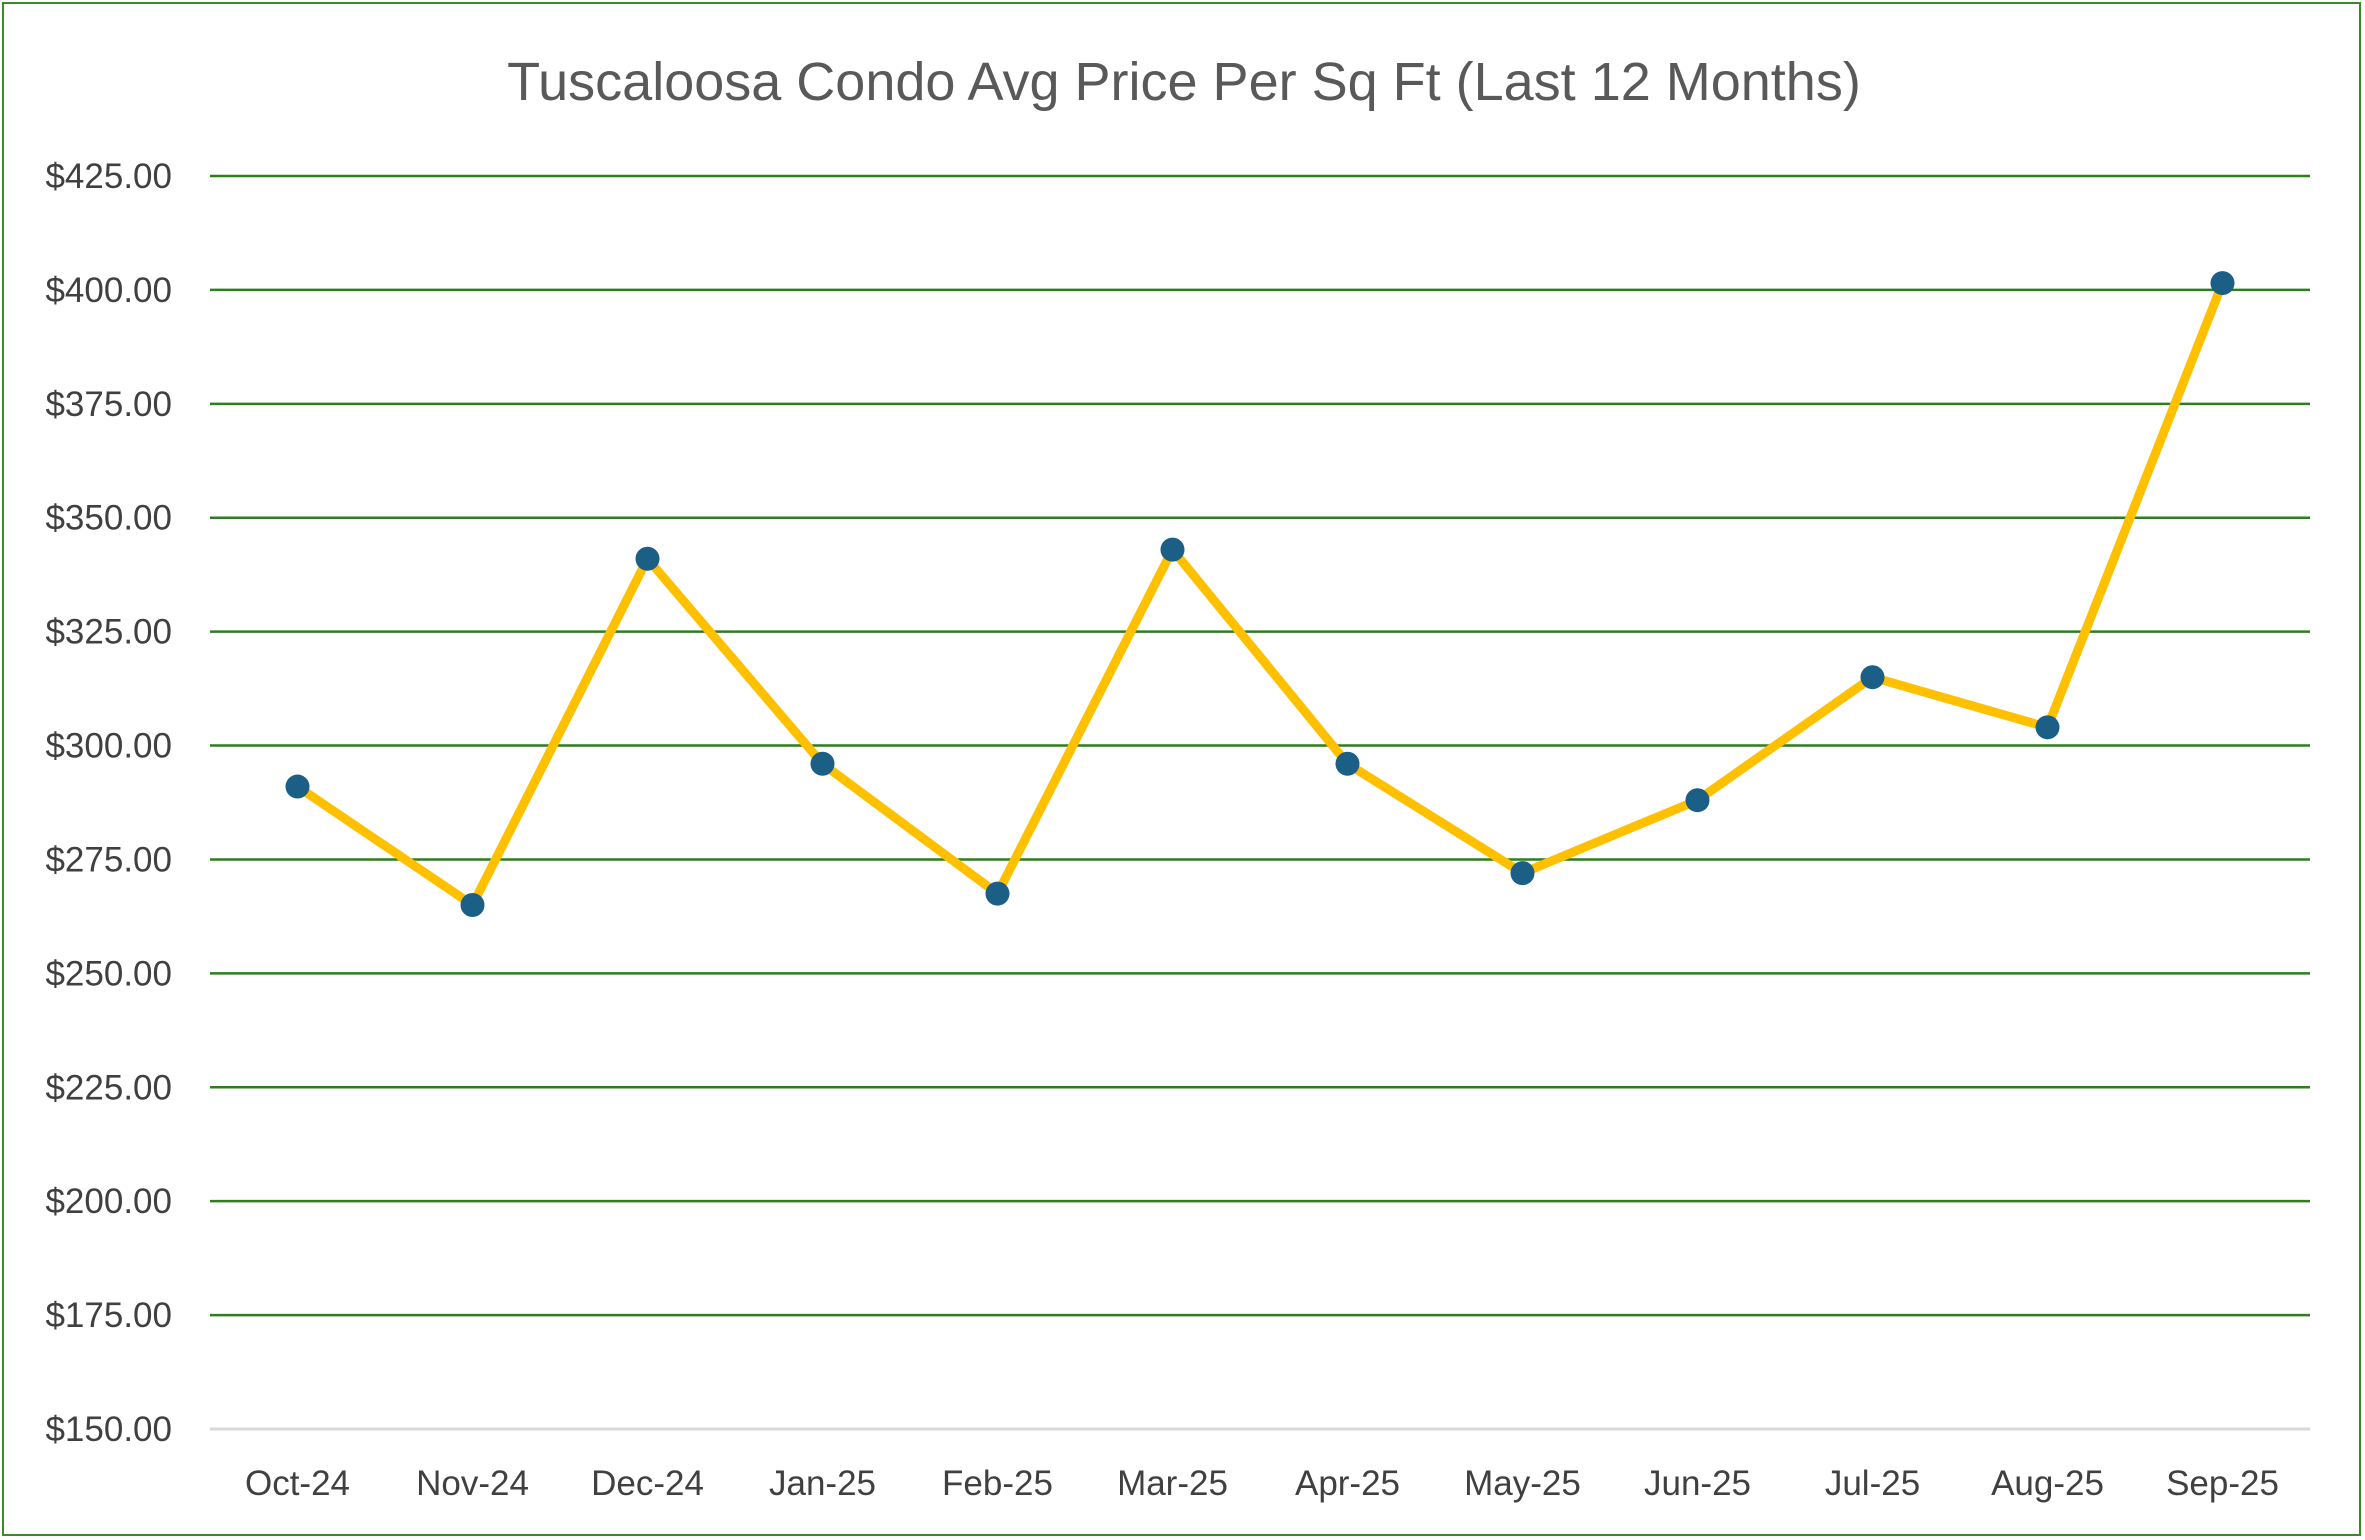  What do you see at coordinates (108, 746) in the screenshot?
I see `y-tick-label: $300.00` at bounding box center [108, 746].